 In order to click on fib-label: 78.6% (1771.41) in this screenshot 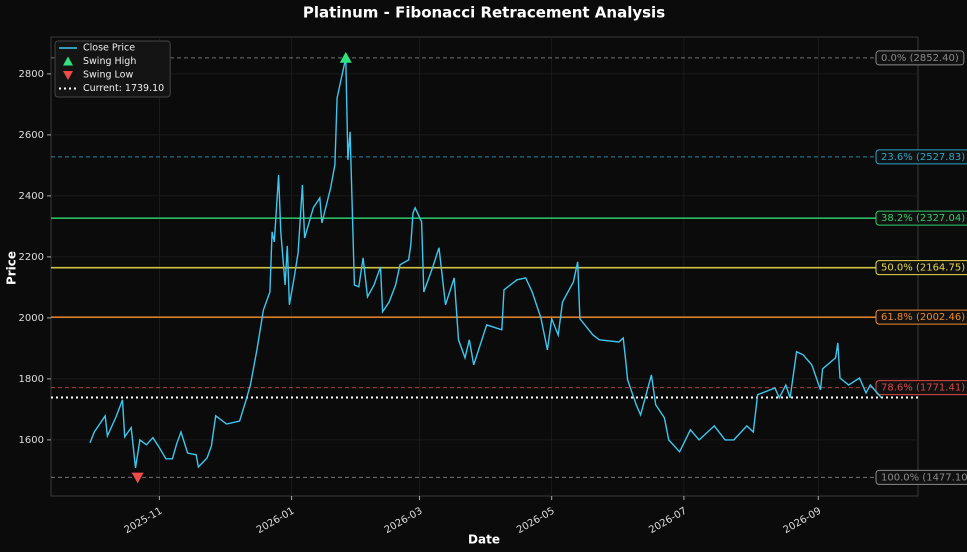, I will do `click(923, 388)`.